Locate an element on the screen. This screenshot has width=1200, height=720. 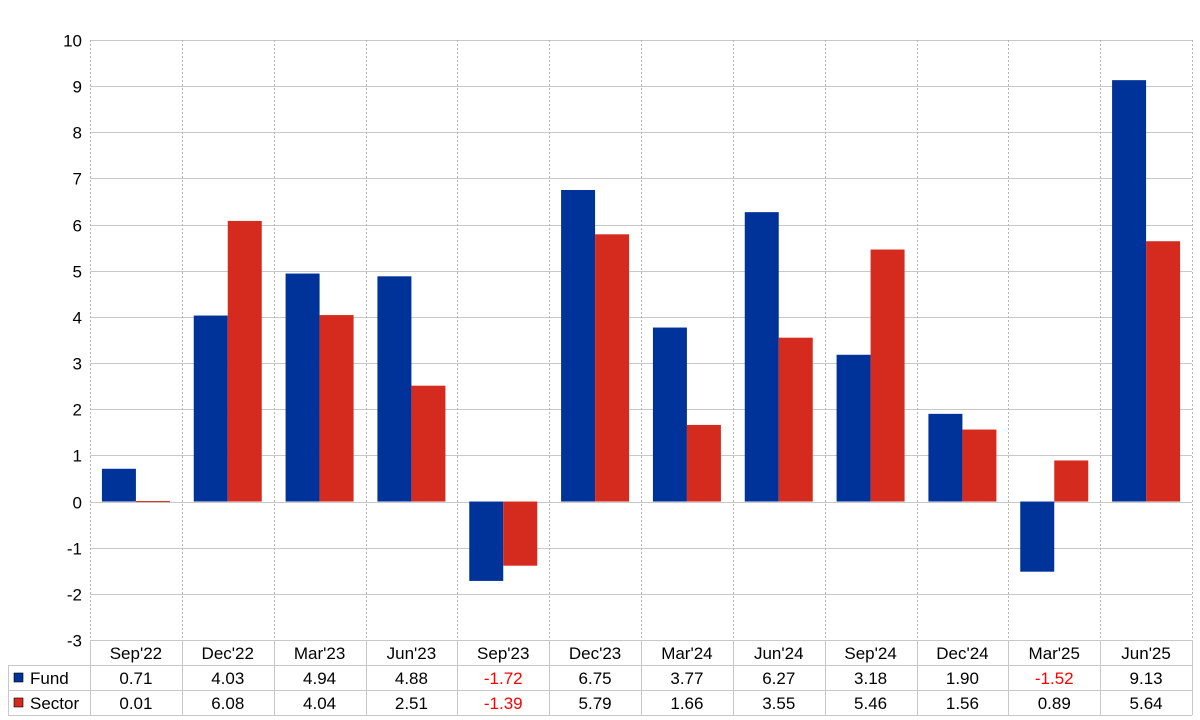
category-label: Sep'22 is located at coordinates (136, 653).